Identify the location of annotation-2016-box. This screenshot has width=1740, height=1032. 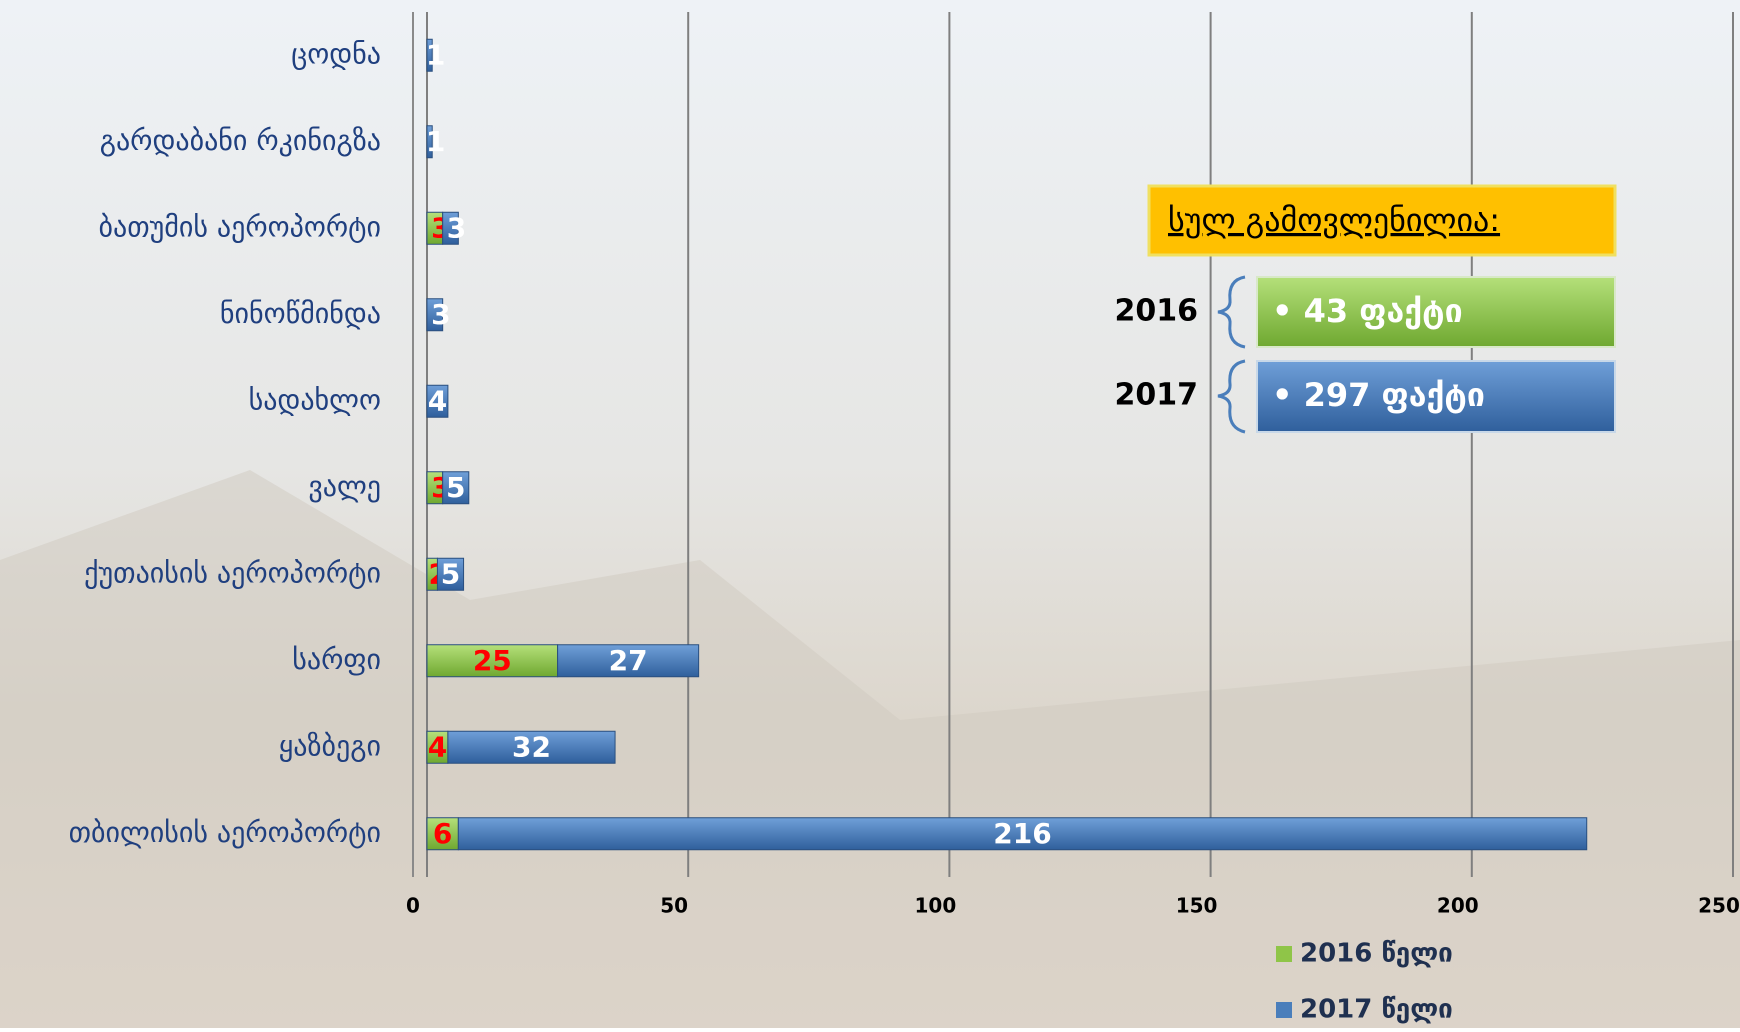
(1436, 312).